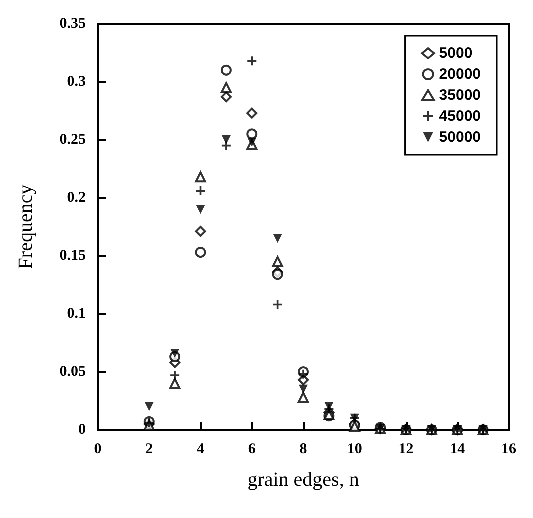  What do you see at coordinates (406, 450) in the screenshot?
I see `x-tick-label: 12` at bounding box center [406, 450].